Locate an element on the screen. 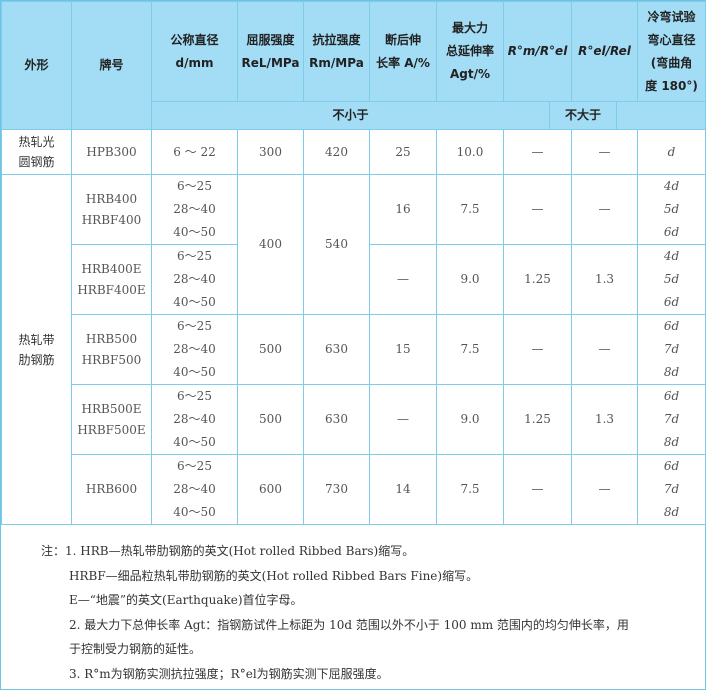 The width and height of the screenshot is (706, 690). cell-line: 圆钢筋 is located at coordinates (36, 162).